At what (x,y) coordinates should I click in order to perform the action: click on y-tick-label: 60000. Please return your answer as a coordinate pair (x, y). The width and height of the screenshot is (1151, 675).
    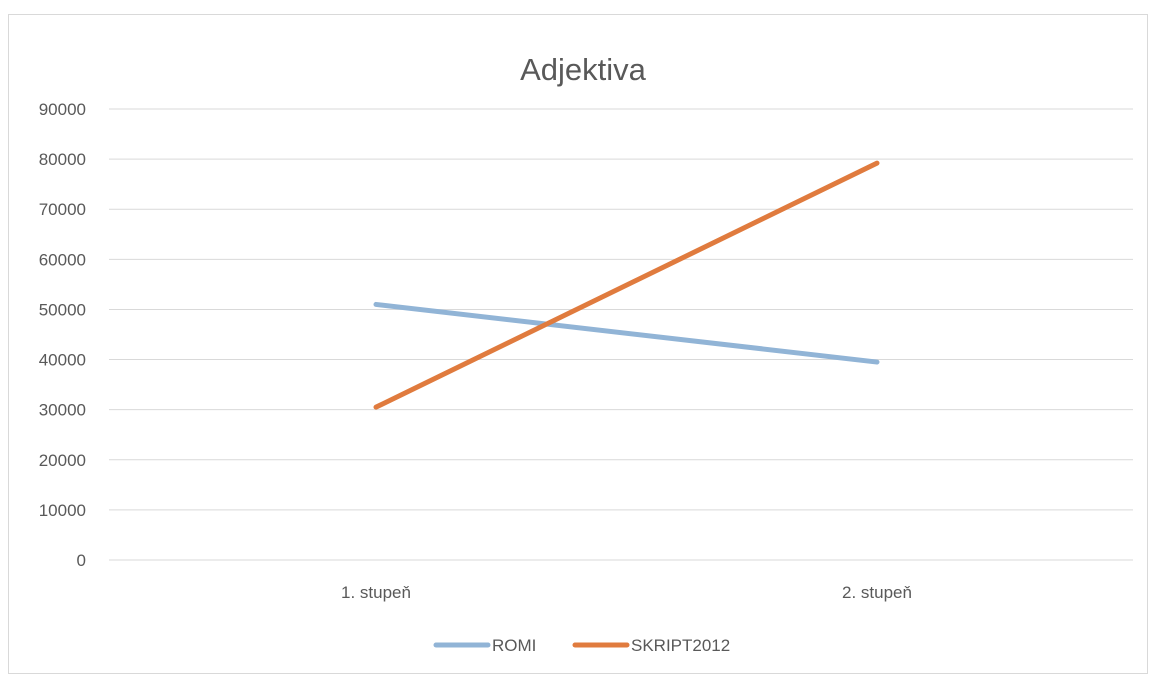
    Looking at the image, I should click on (62, 259).